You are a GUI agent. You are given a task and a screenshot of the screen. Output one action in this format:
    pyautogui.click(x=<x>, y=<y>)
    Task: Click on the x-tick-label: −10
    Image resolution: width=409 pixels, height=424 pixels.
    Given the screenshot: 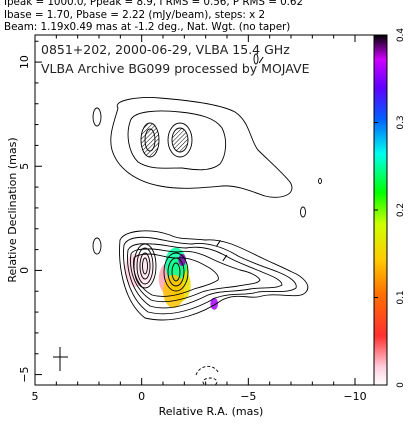 What is the action you would take?
    pyautogui.click(x=354, y=396)
    